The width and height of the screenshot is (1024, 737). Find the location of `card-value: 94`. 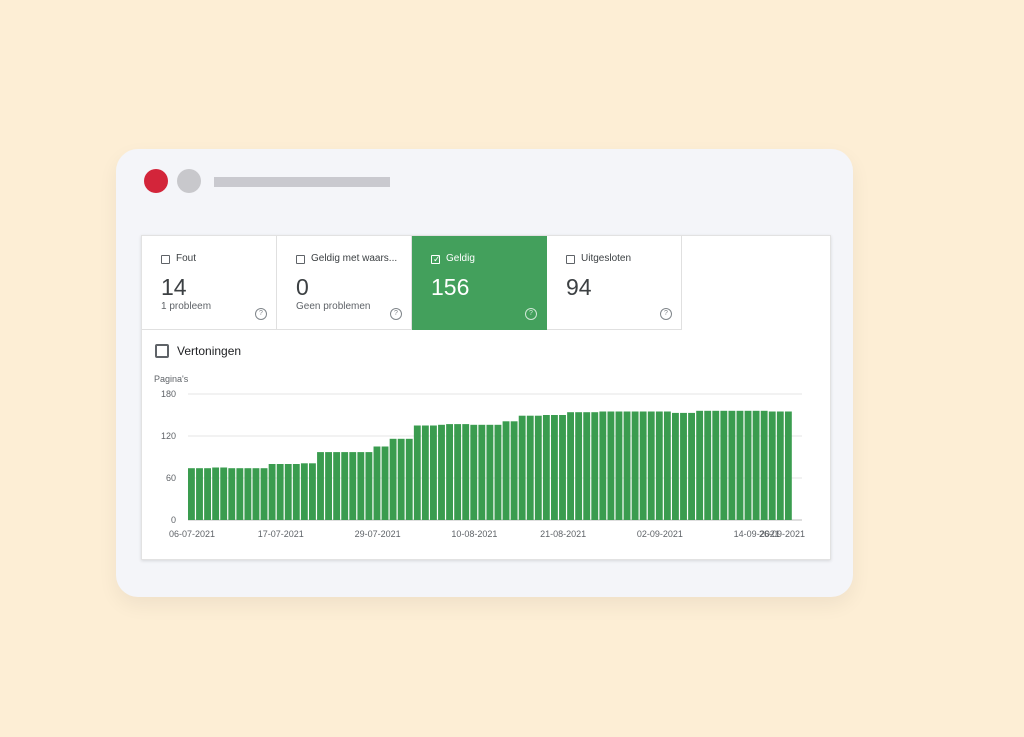

card-value: 94 is located at coordinates (579, 287).